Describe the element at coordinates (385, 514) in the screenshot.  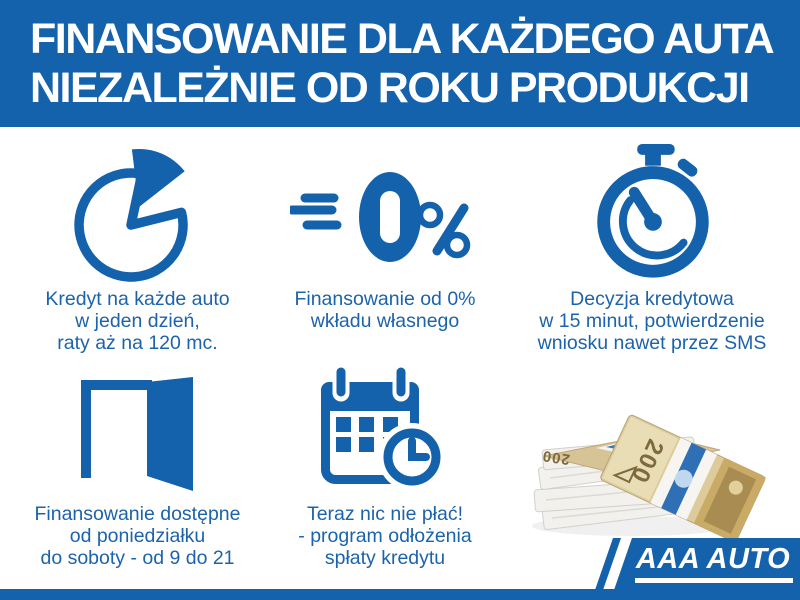
I see `caption-line: Teraz nic nie płać!` at that location.